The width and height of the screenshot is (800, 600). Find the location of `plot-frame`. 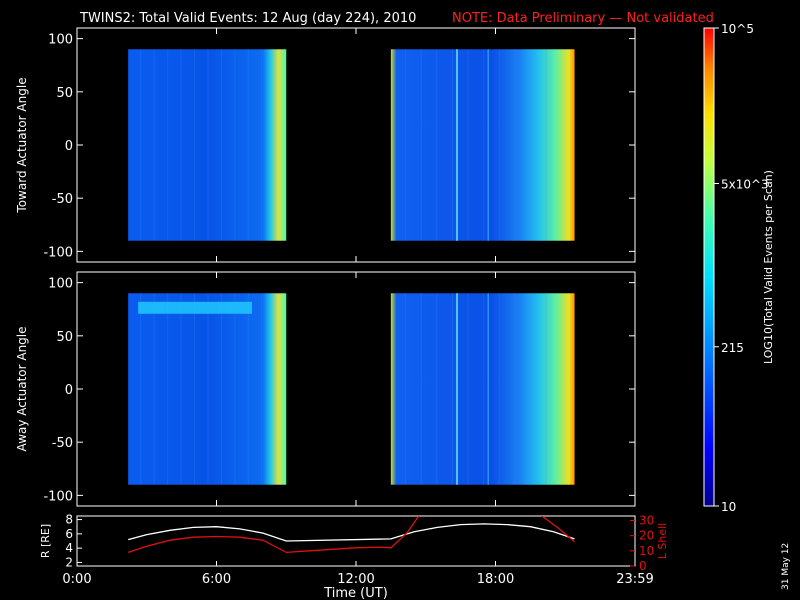

plot-frame is located at coordinates (356, 541).